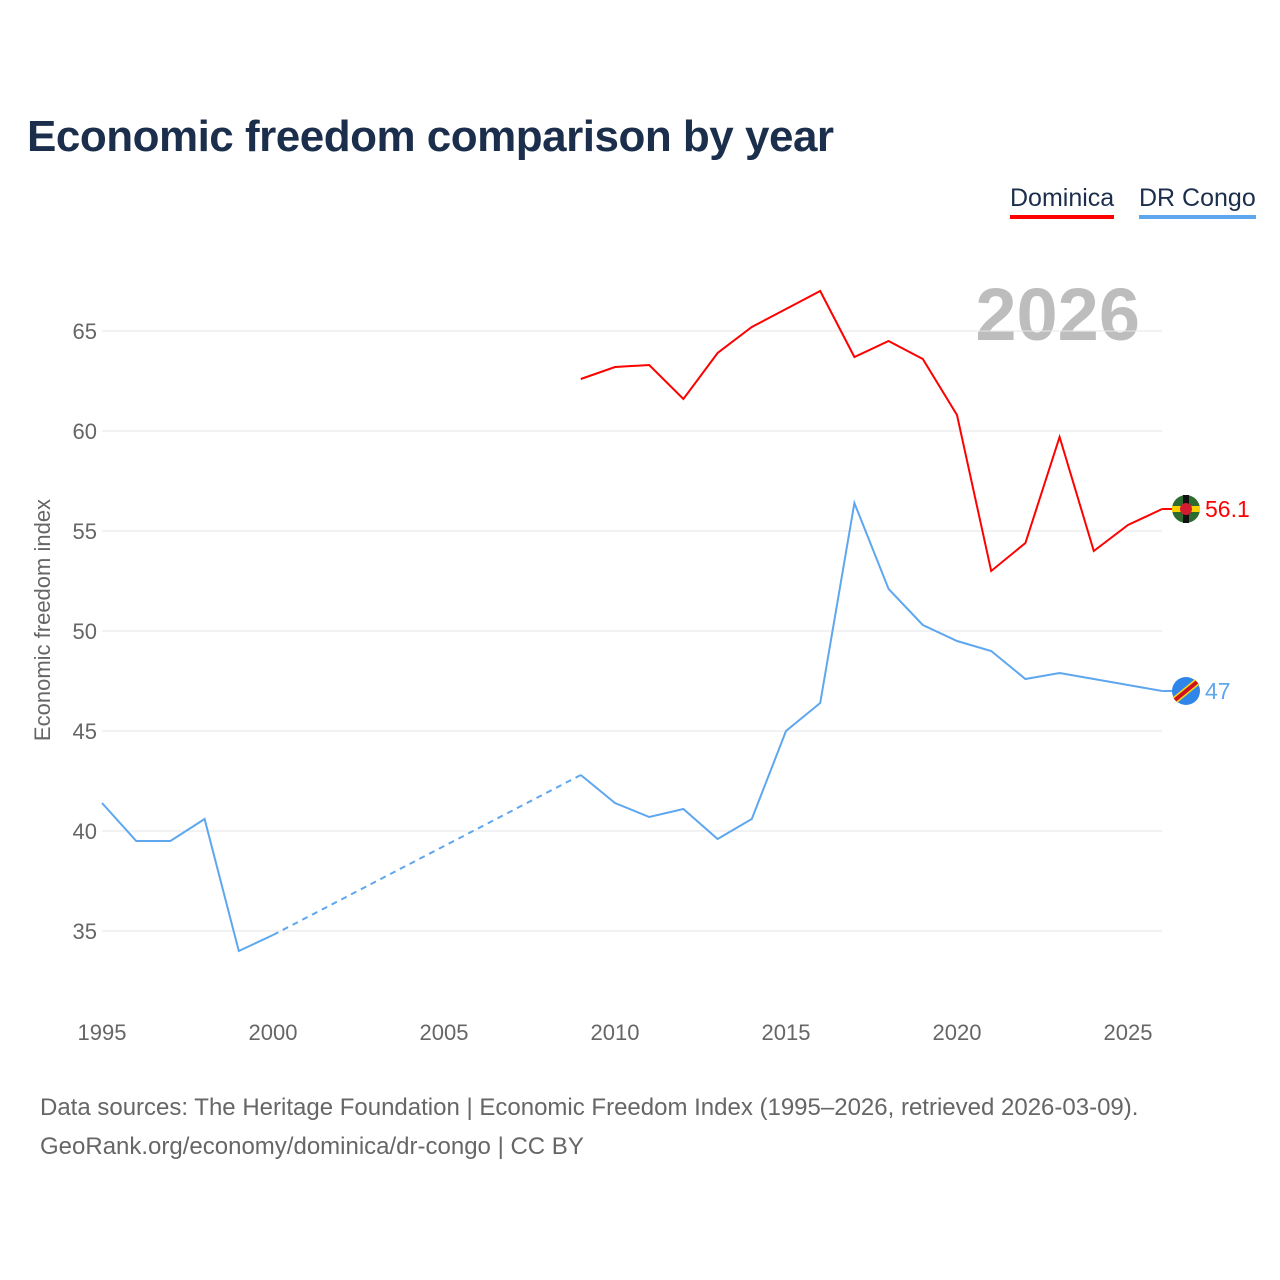 This screenshot has width=1280, height=1280. What do you see at coordinates (102, 1032) in the screenshot?
I see `x-tick-label: 1995` at bounding box center [102, 1032].